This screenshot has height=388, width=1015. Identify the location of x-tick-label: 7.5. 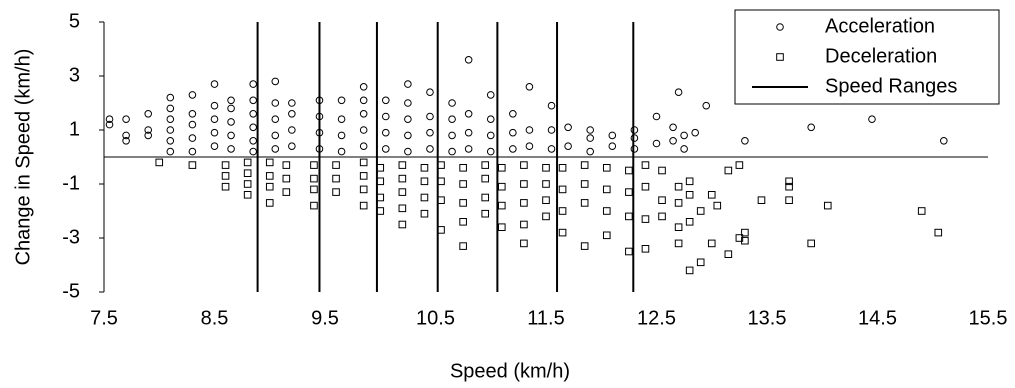
(104, 318).